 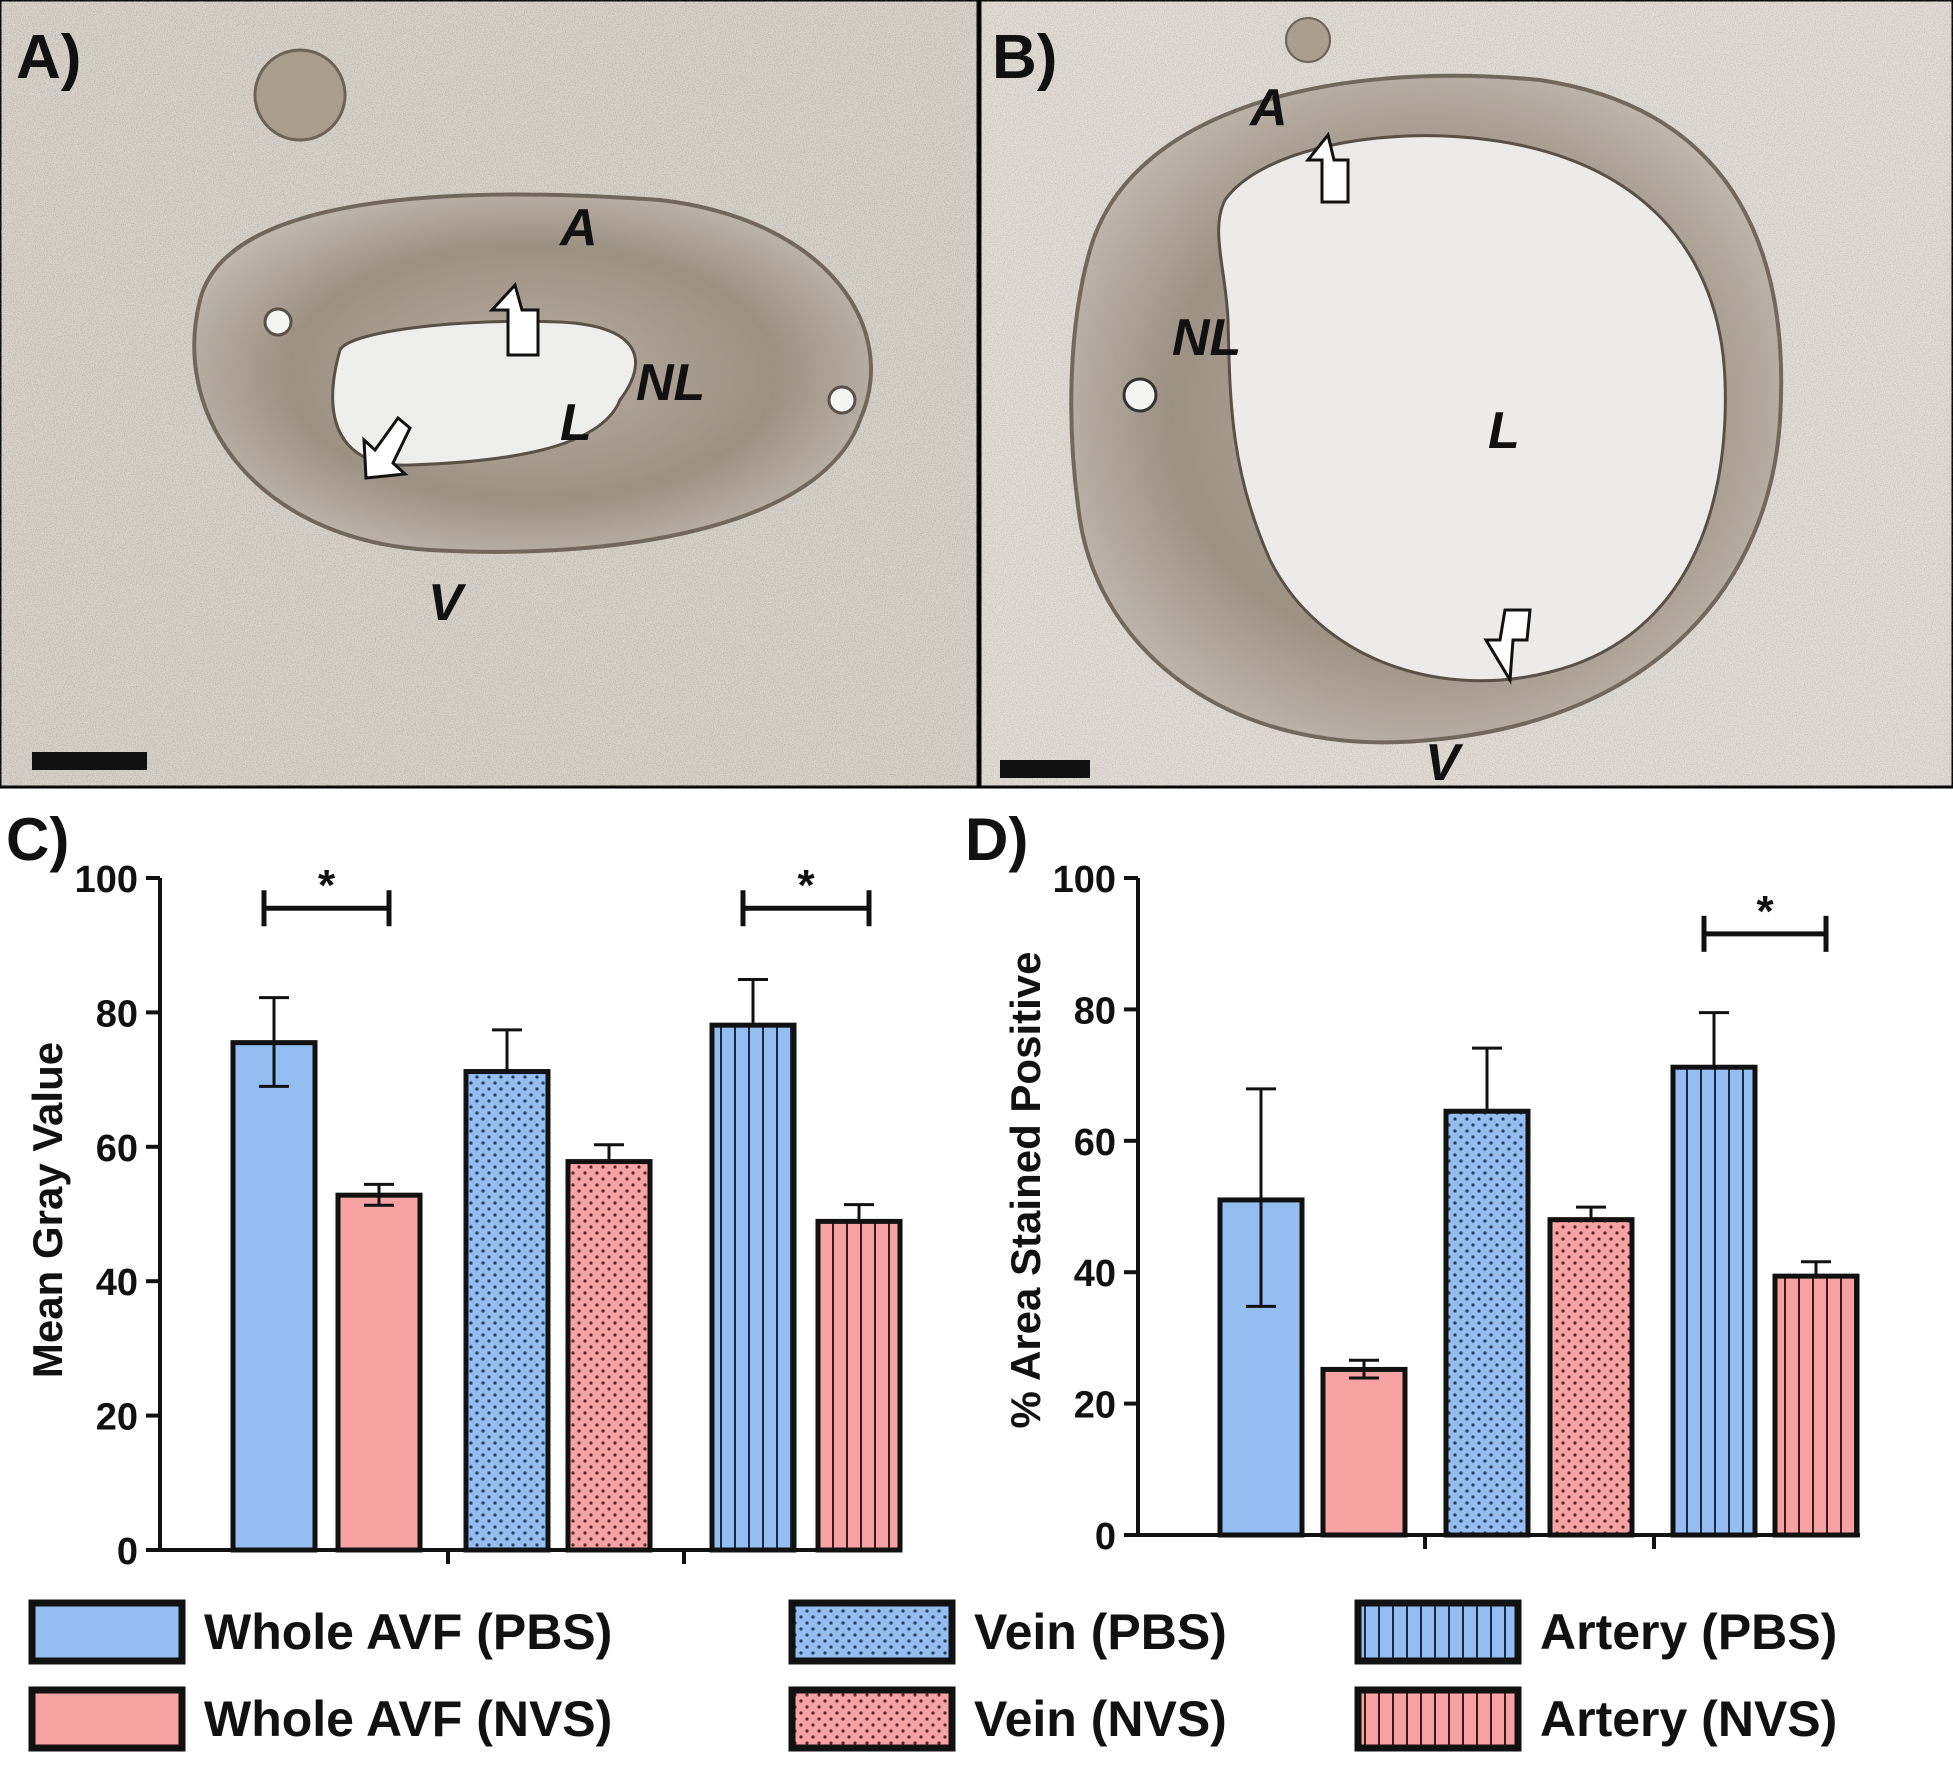 What do you see at coordinates (47, 1210) in the screenshot?
I see `y-axis-label: Mean Gray Value` at bounding box center [47, 1210].